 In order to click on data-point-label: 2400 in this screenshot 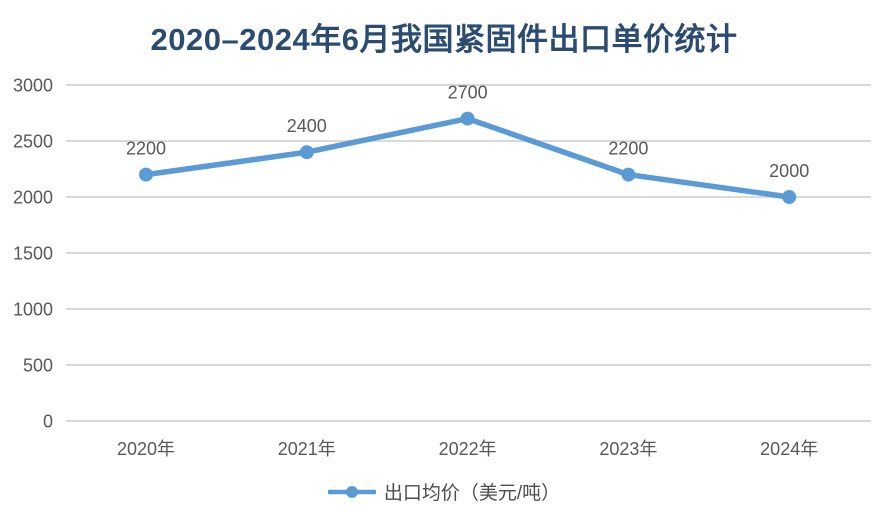, I will do `click(307, 126)`.